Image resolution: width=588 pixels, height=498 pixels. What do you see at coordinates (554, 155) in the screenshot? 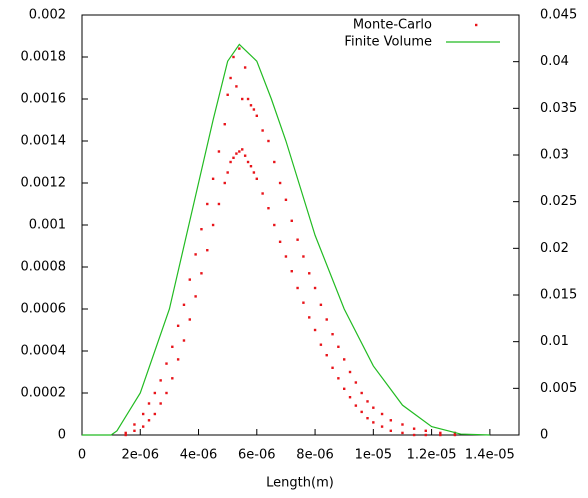
I see `y2-tick-label: 0.03` at bounding box center [554, 155].